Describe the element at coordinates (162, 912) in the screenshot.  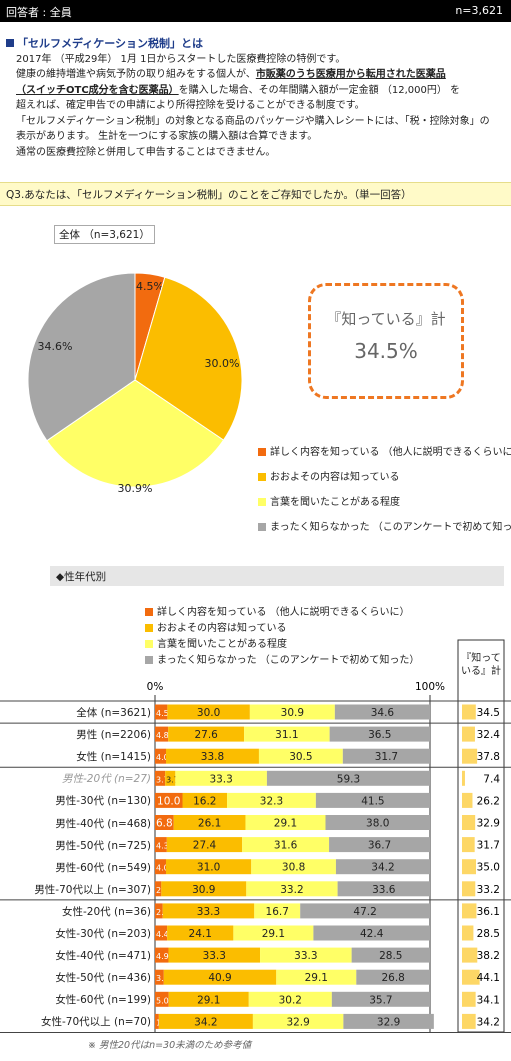
I see `bar-segment-label: 2.8` at that location.